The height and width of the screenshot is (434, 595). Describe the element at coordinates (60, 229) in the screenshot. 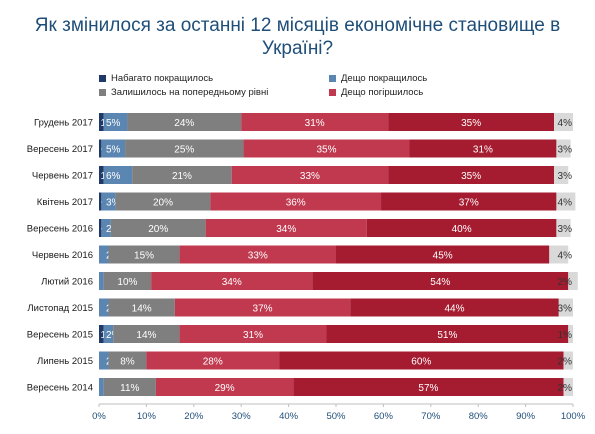

I see `category-label: Вересень 2016` at that location.